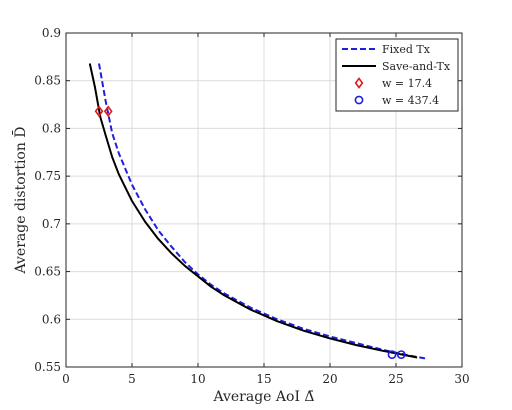  Describe the element at coordinates (47, 367) in the screenshot. I see `y-tick-label: 0.55` at that location.